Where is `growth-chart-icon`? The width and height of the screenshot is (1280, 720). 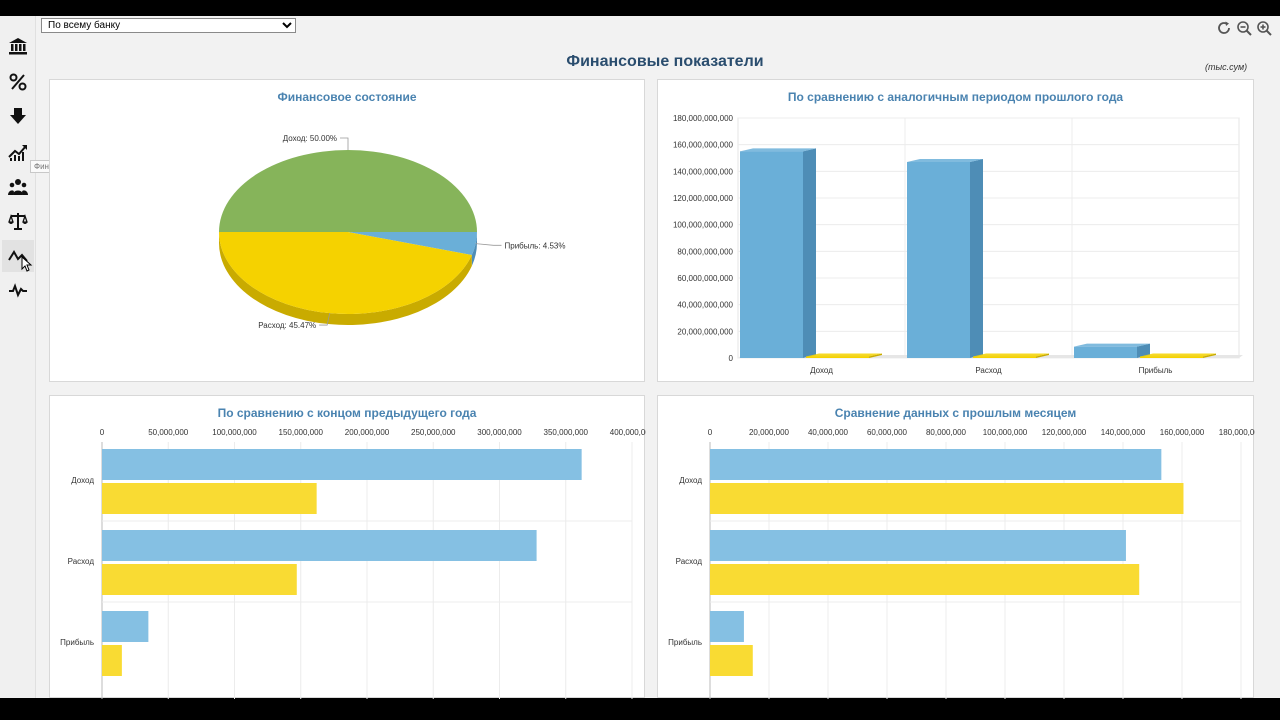
growth-chart-icon is located at coordinates (17, 153).